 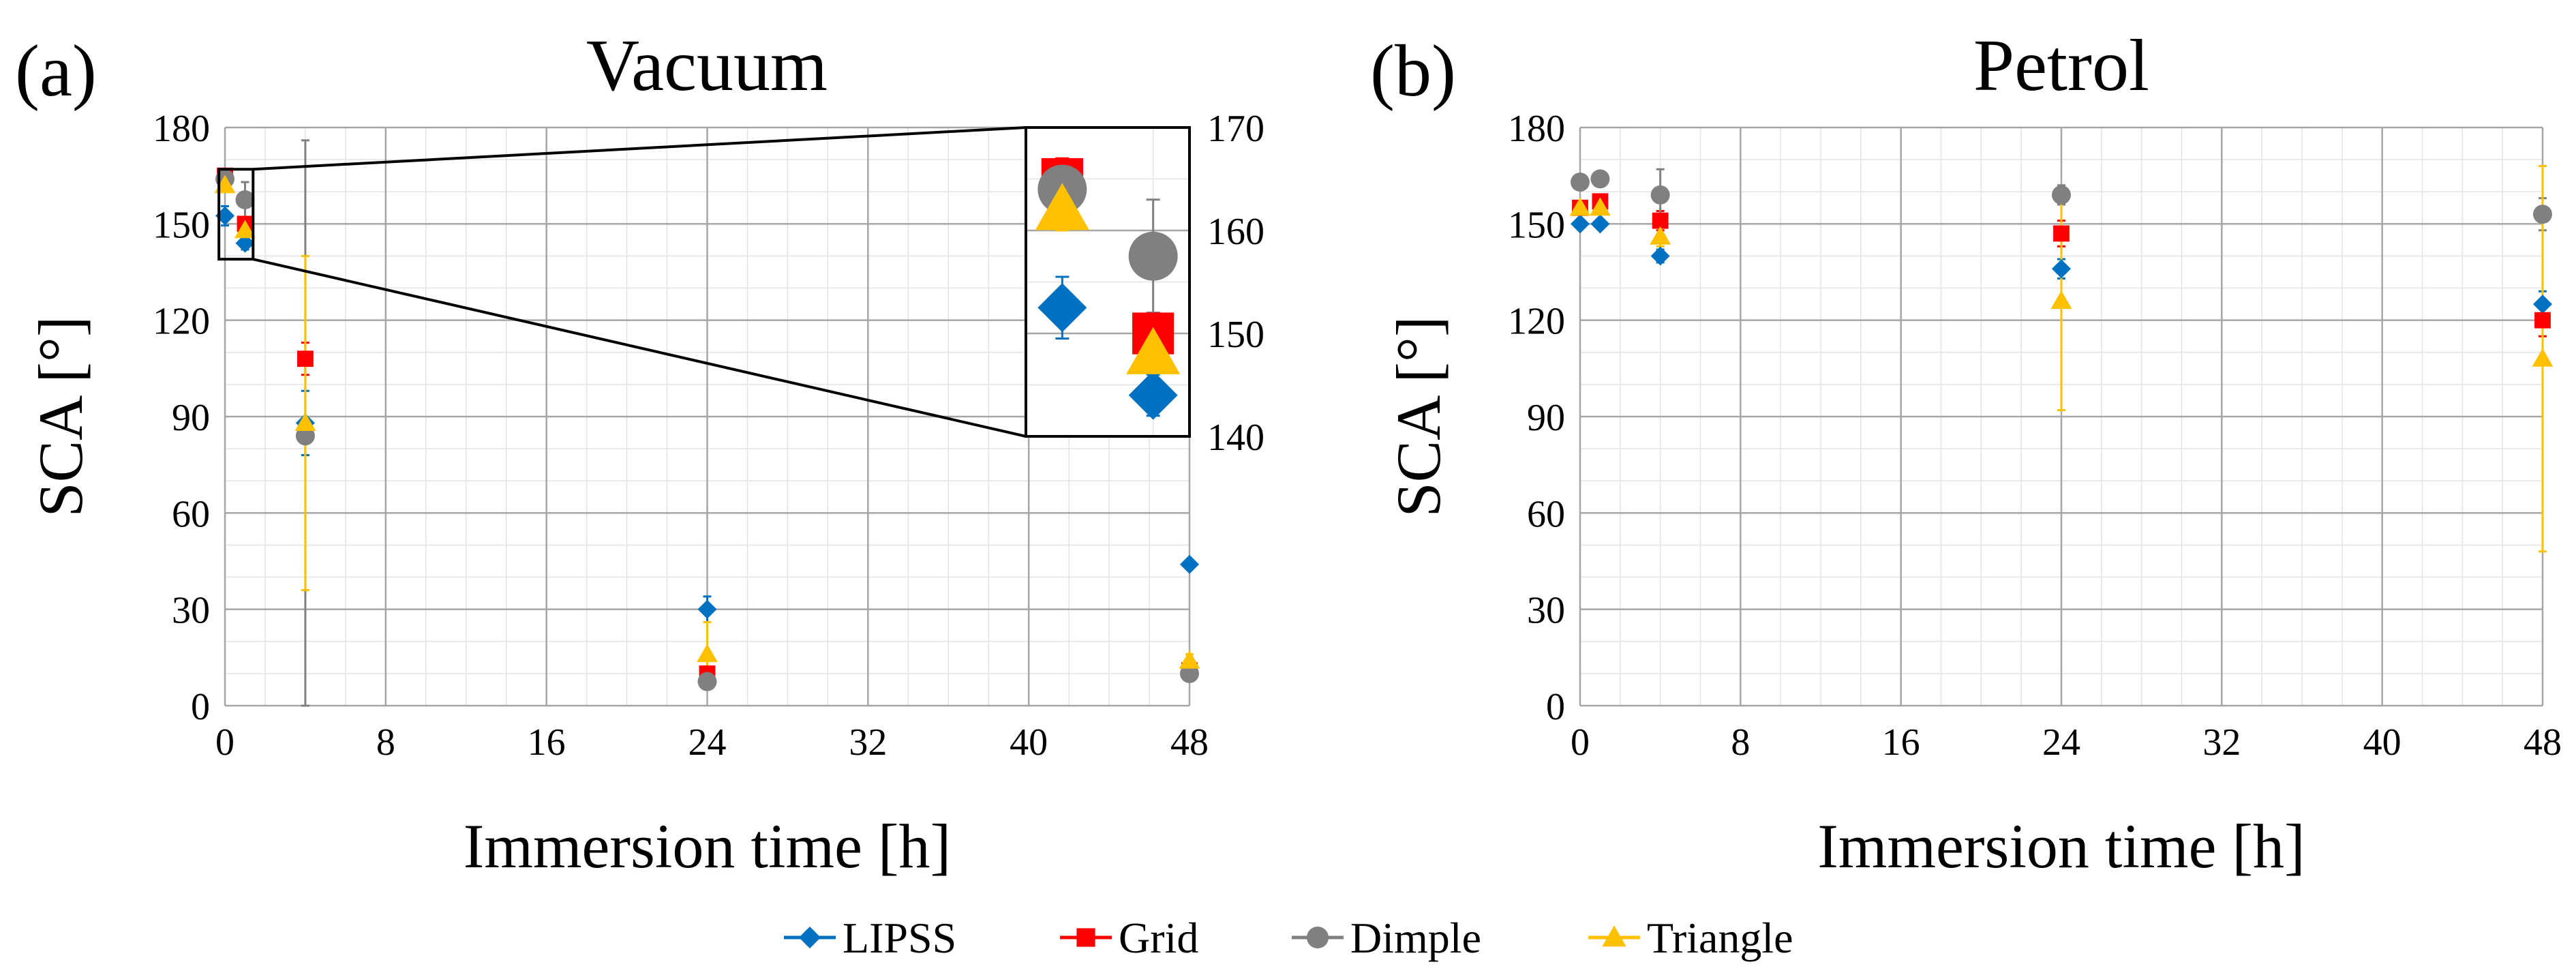 I want to click on inset-y-tick-label: 170, so click(x=1235, y=129).